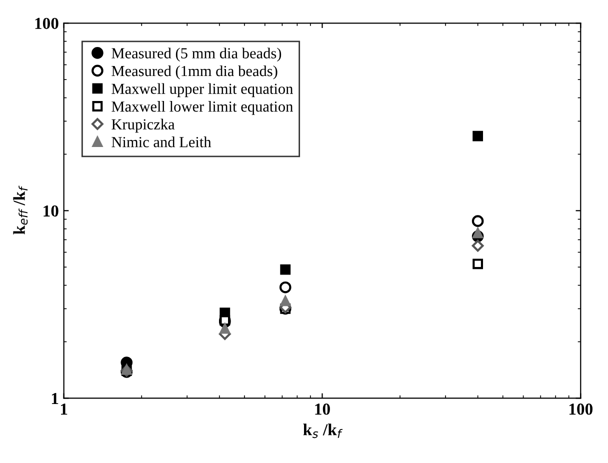 The height and width of the screenshot is (463, 608). I want to click on legend-label: Krupiczka, so click(143, 125).